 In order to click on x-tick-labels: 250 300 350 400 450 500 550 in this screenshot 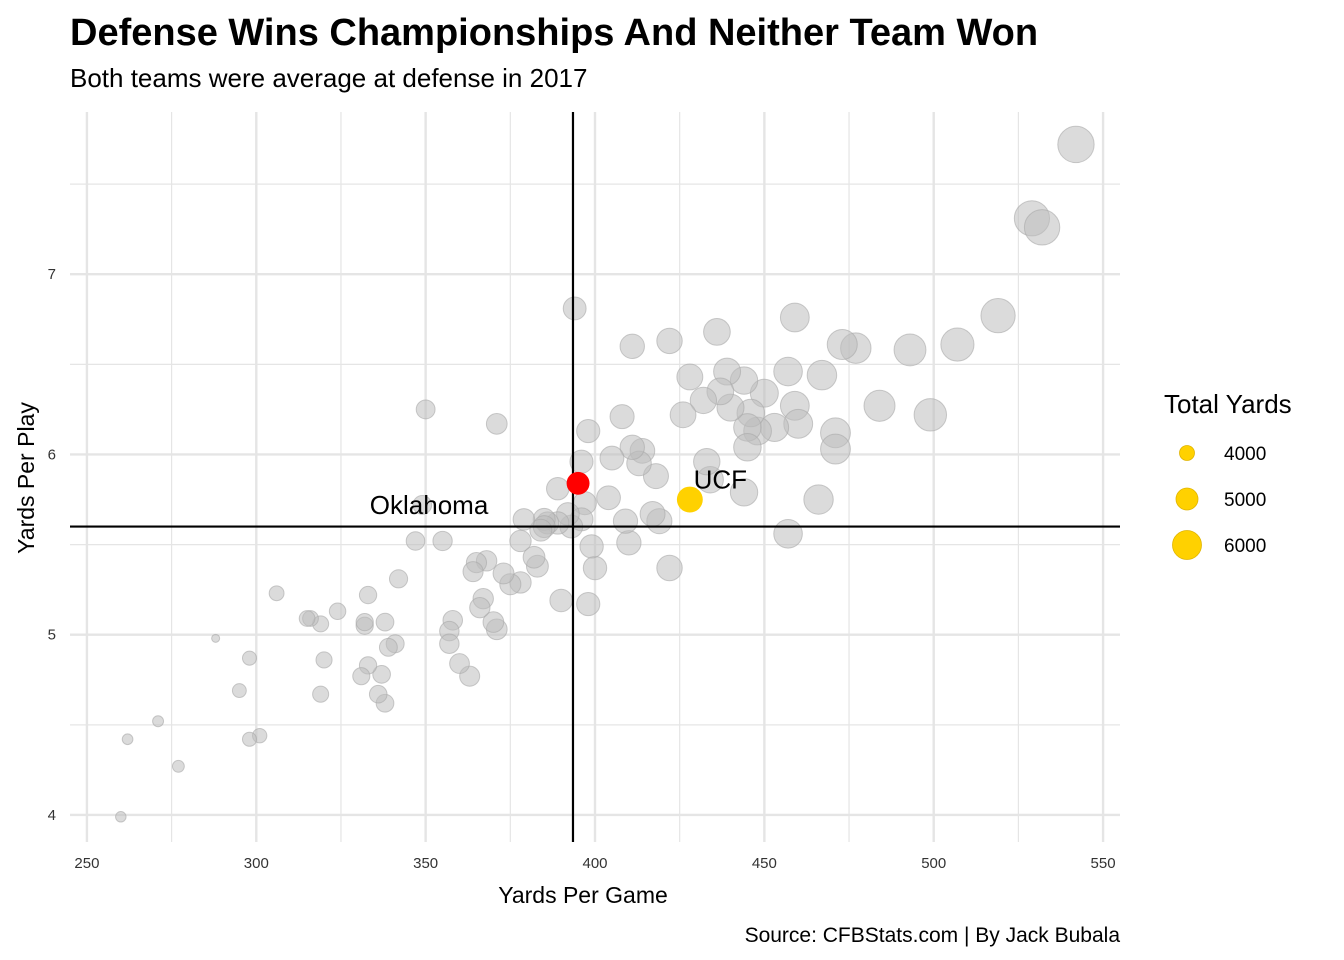, I will do `click(594, 863)`.